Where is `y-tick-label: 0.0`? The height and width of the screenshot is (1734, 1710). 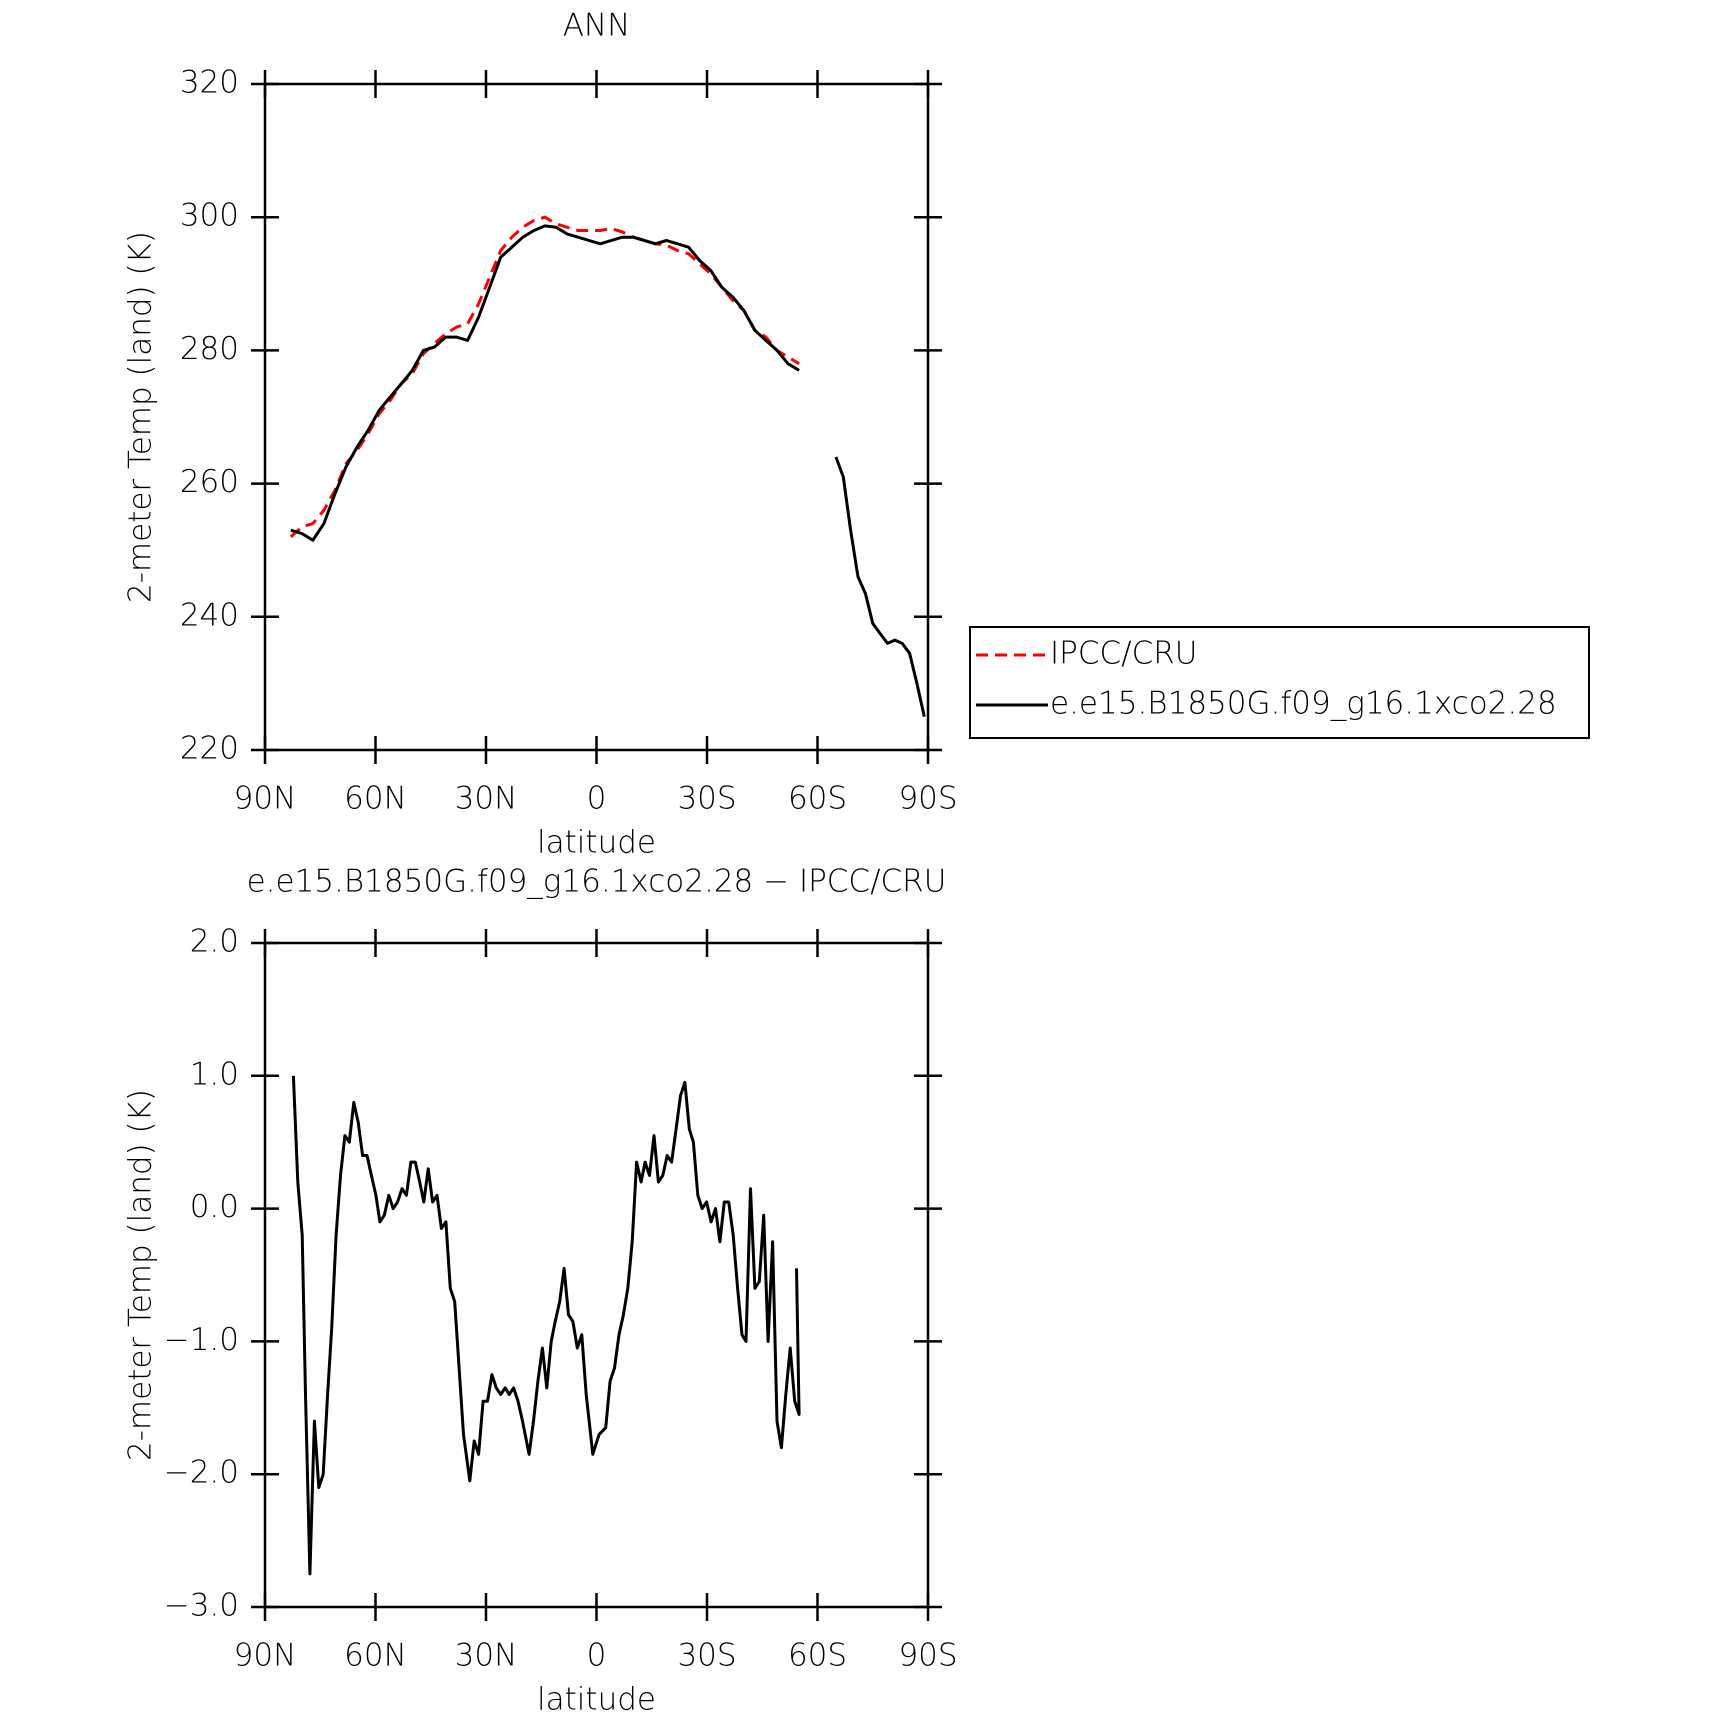
y-tick-label: 0.0 is located at coordinates (214, 1207).